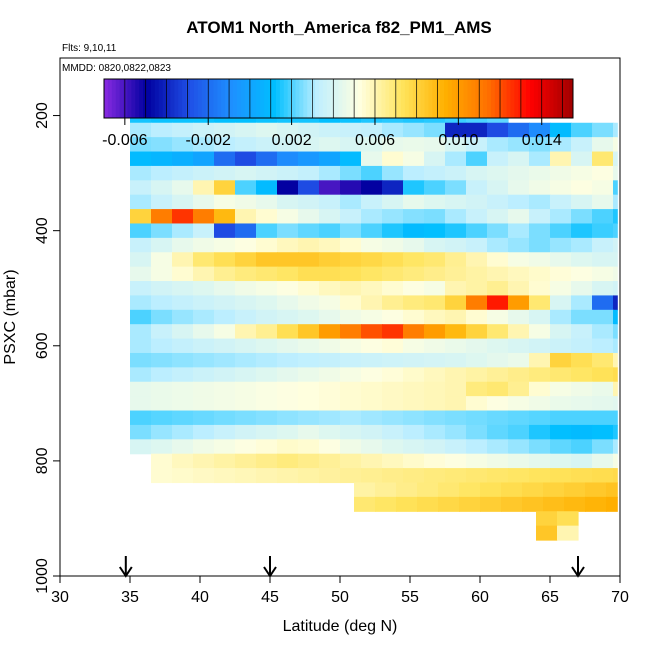 The width and height of the screenshot is (650, 650). Describe the element at coordinates (340, 626) in the screenshot. I see `x-axis-label: Latitude (deg N)` at that location.